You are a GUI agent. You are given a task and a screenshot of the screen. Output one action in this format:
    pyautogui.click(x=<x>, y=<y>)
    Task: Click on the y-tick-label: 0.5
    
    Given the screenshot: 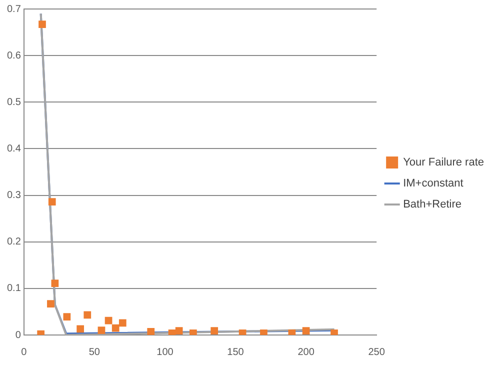 What is the action you would take?
    pyautogui.click(x=14, y=102)
    